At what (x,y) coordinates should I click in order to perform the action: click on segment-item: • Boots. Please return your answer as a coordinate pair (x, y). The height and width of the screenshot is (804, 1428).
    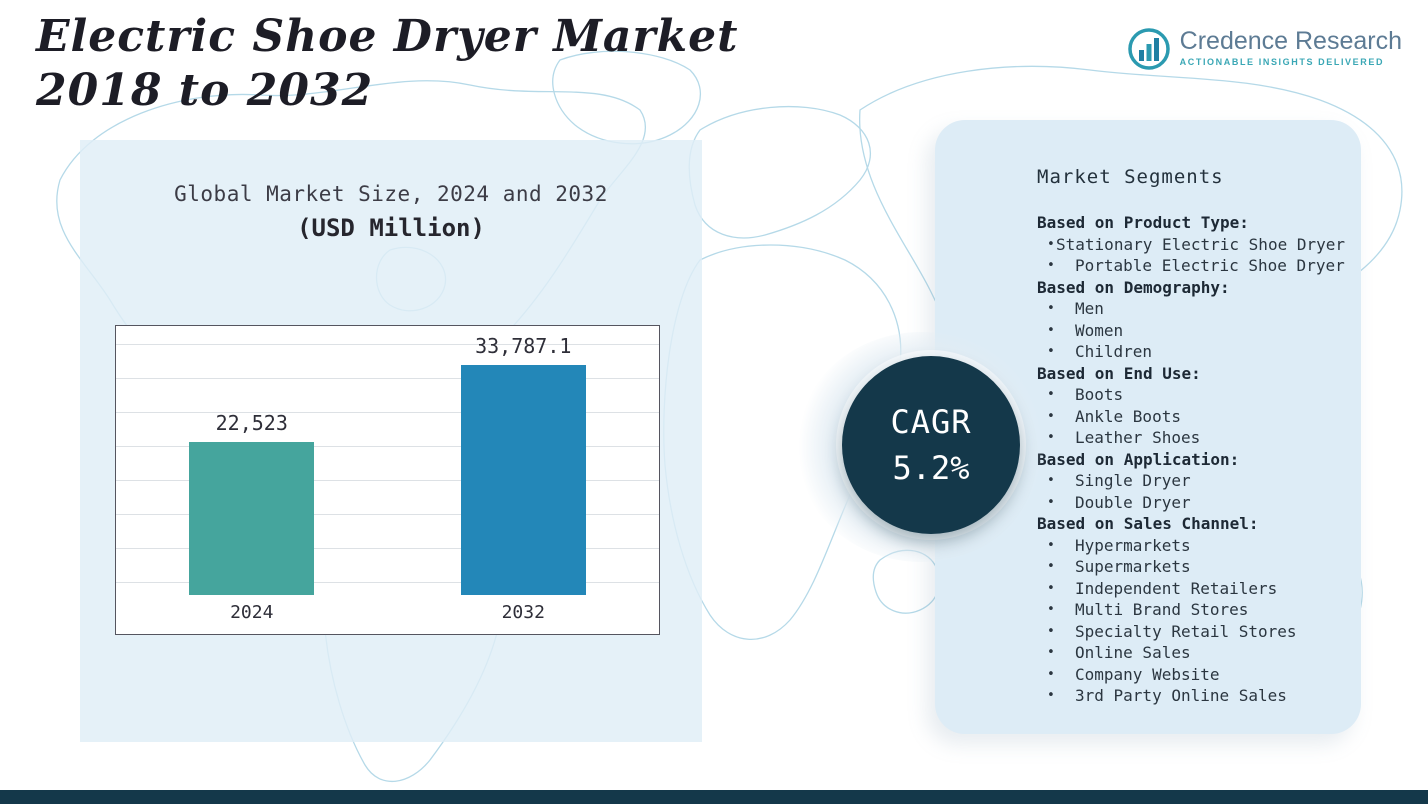
    Looking at the image, I should click on (1191, 395).